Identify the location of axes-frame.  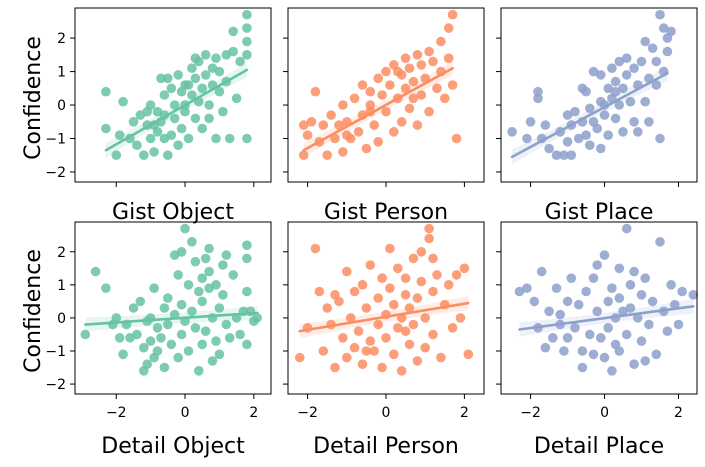
(599, 95).